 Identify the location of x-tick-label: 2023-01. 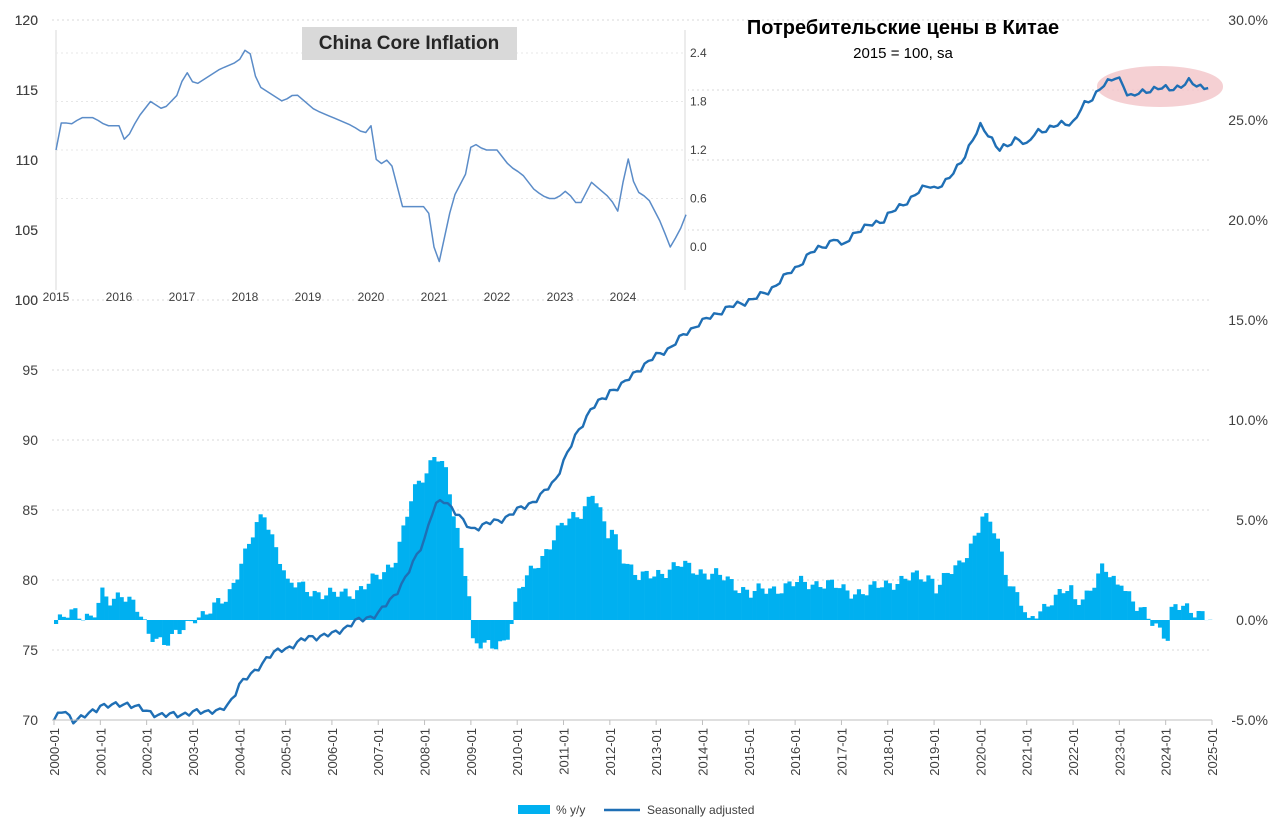
(1119, 752).